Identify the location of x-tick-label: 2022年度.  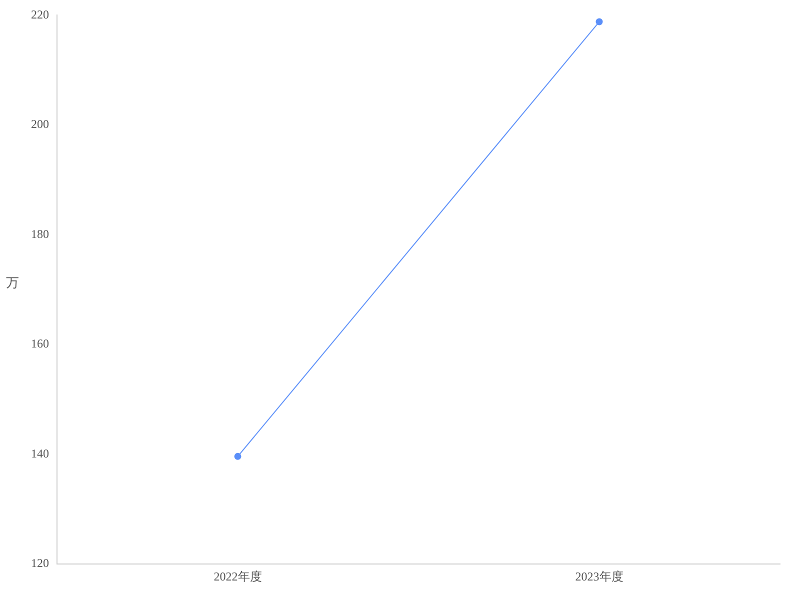
(238, 576).